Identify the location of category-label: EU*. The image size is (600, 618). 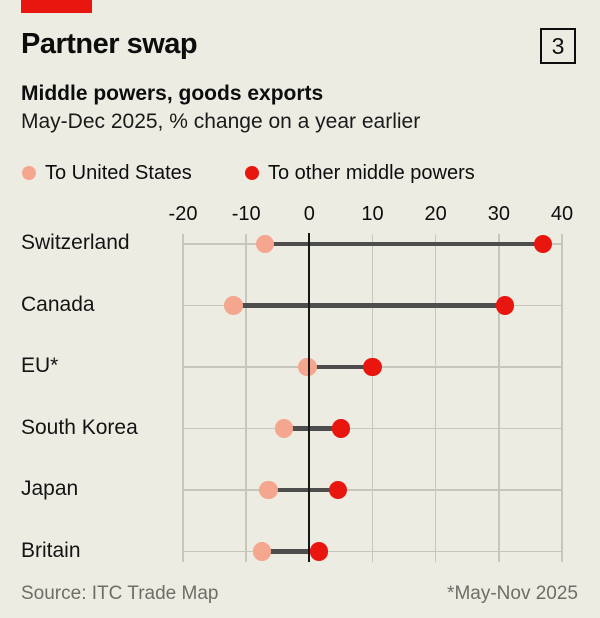
(40, 366).